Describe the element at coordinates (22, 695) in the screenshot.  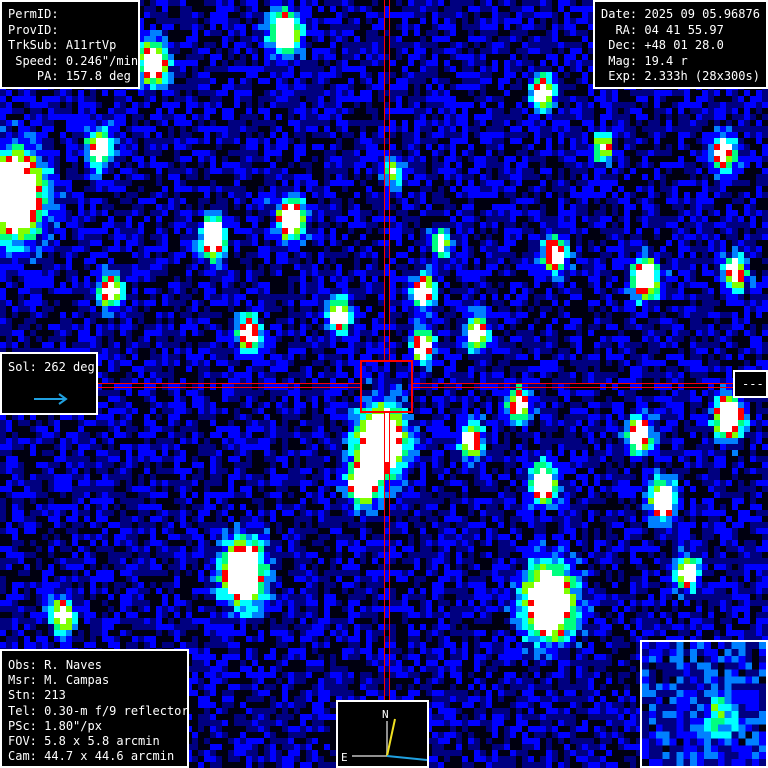
I see `stn-label: Stn:` at that location.